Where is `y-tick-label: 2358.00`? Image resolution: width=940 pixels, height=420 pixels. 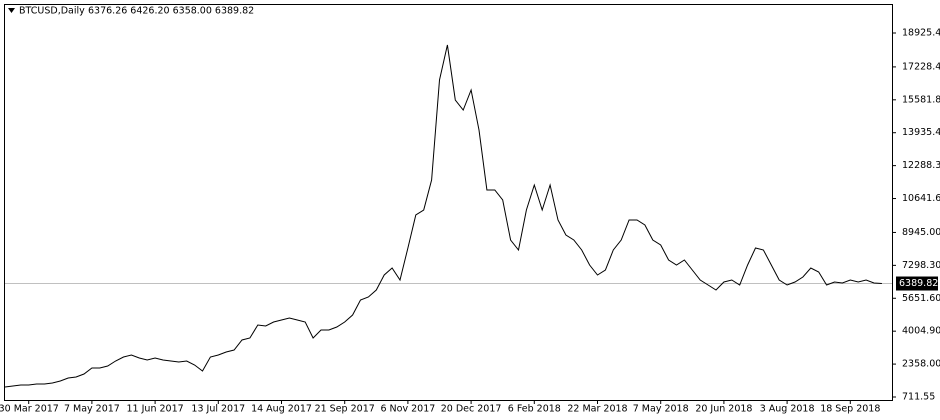 y-tick-label: 2358.00 is located at coordinates (921, 364).